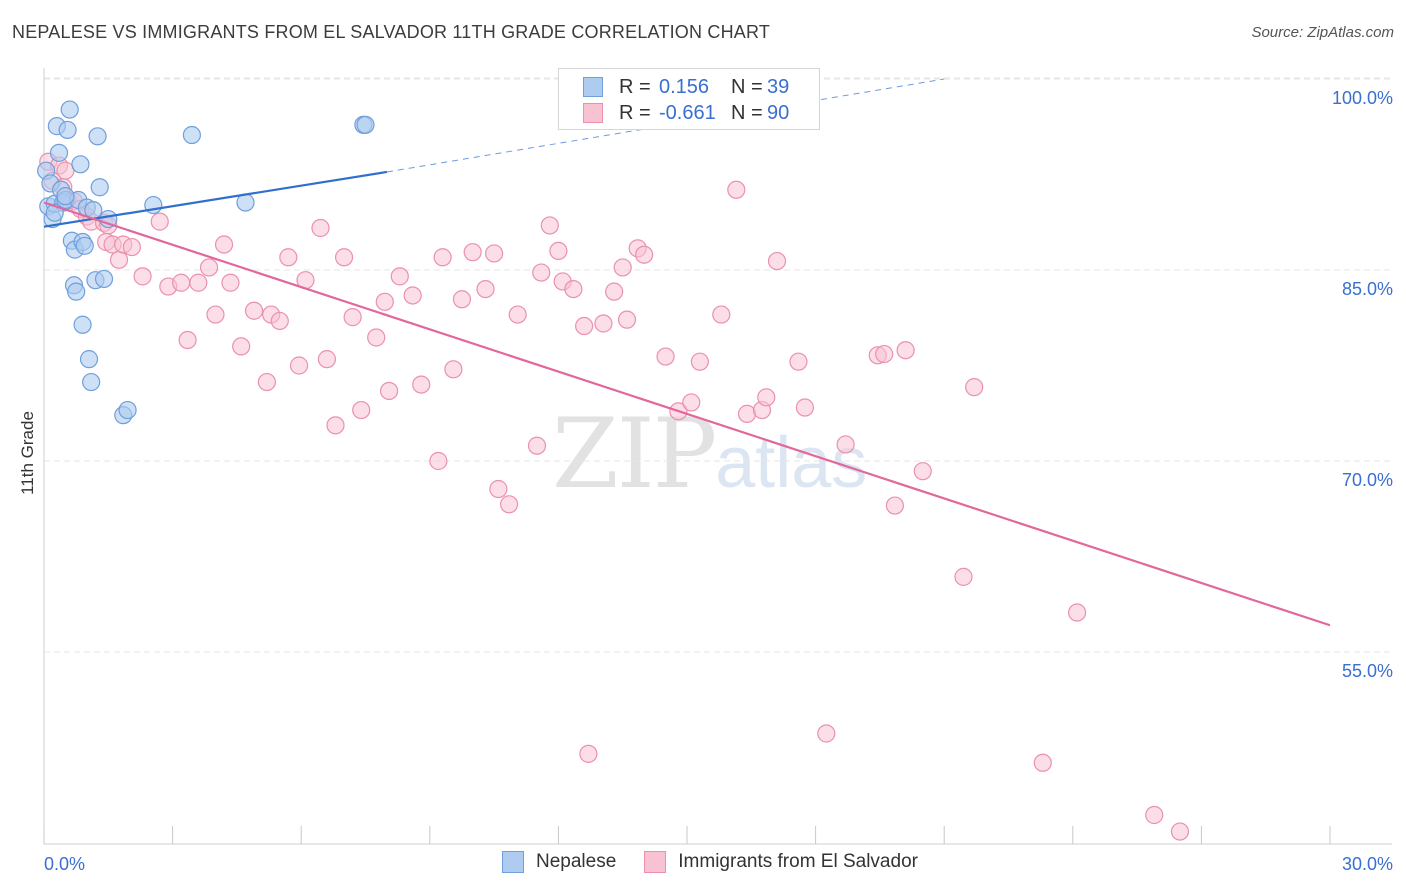  What do you see at coordinates (1367, 671) in the screenshot?
I see `y-tick-label: 55.0%` at bounding box center [1367, 671].